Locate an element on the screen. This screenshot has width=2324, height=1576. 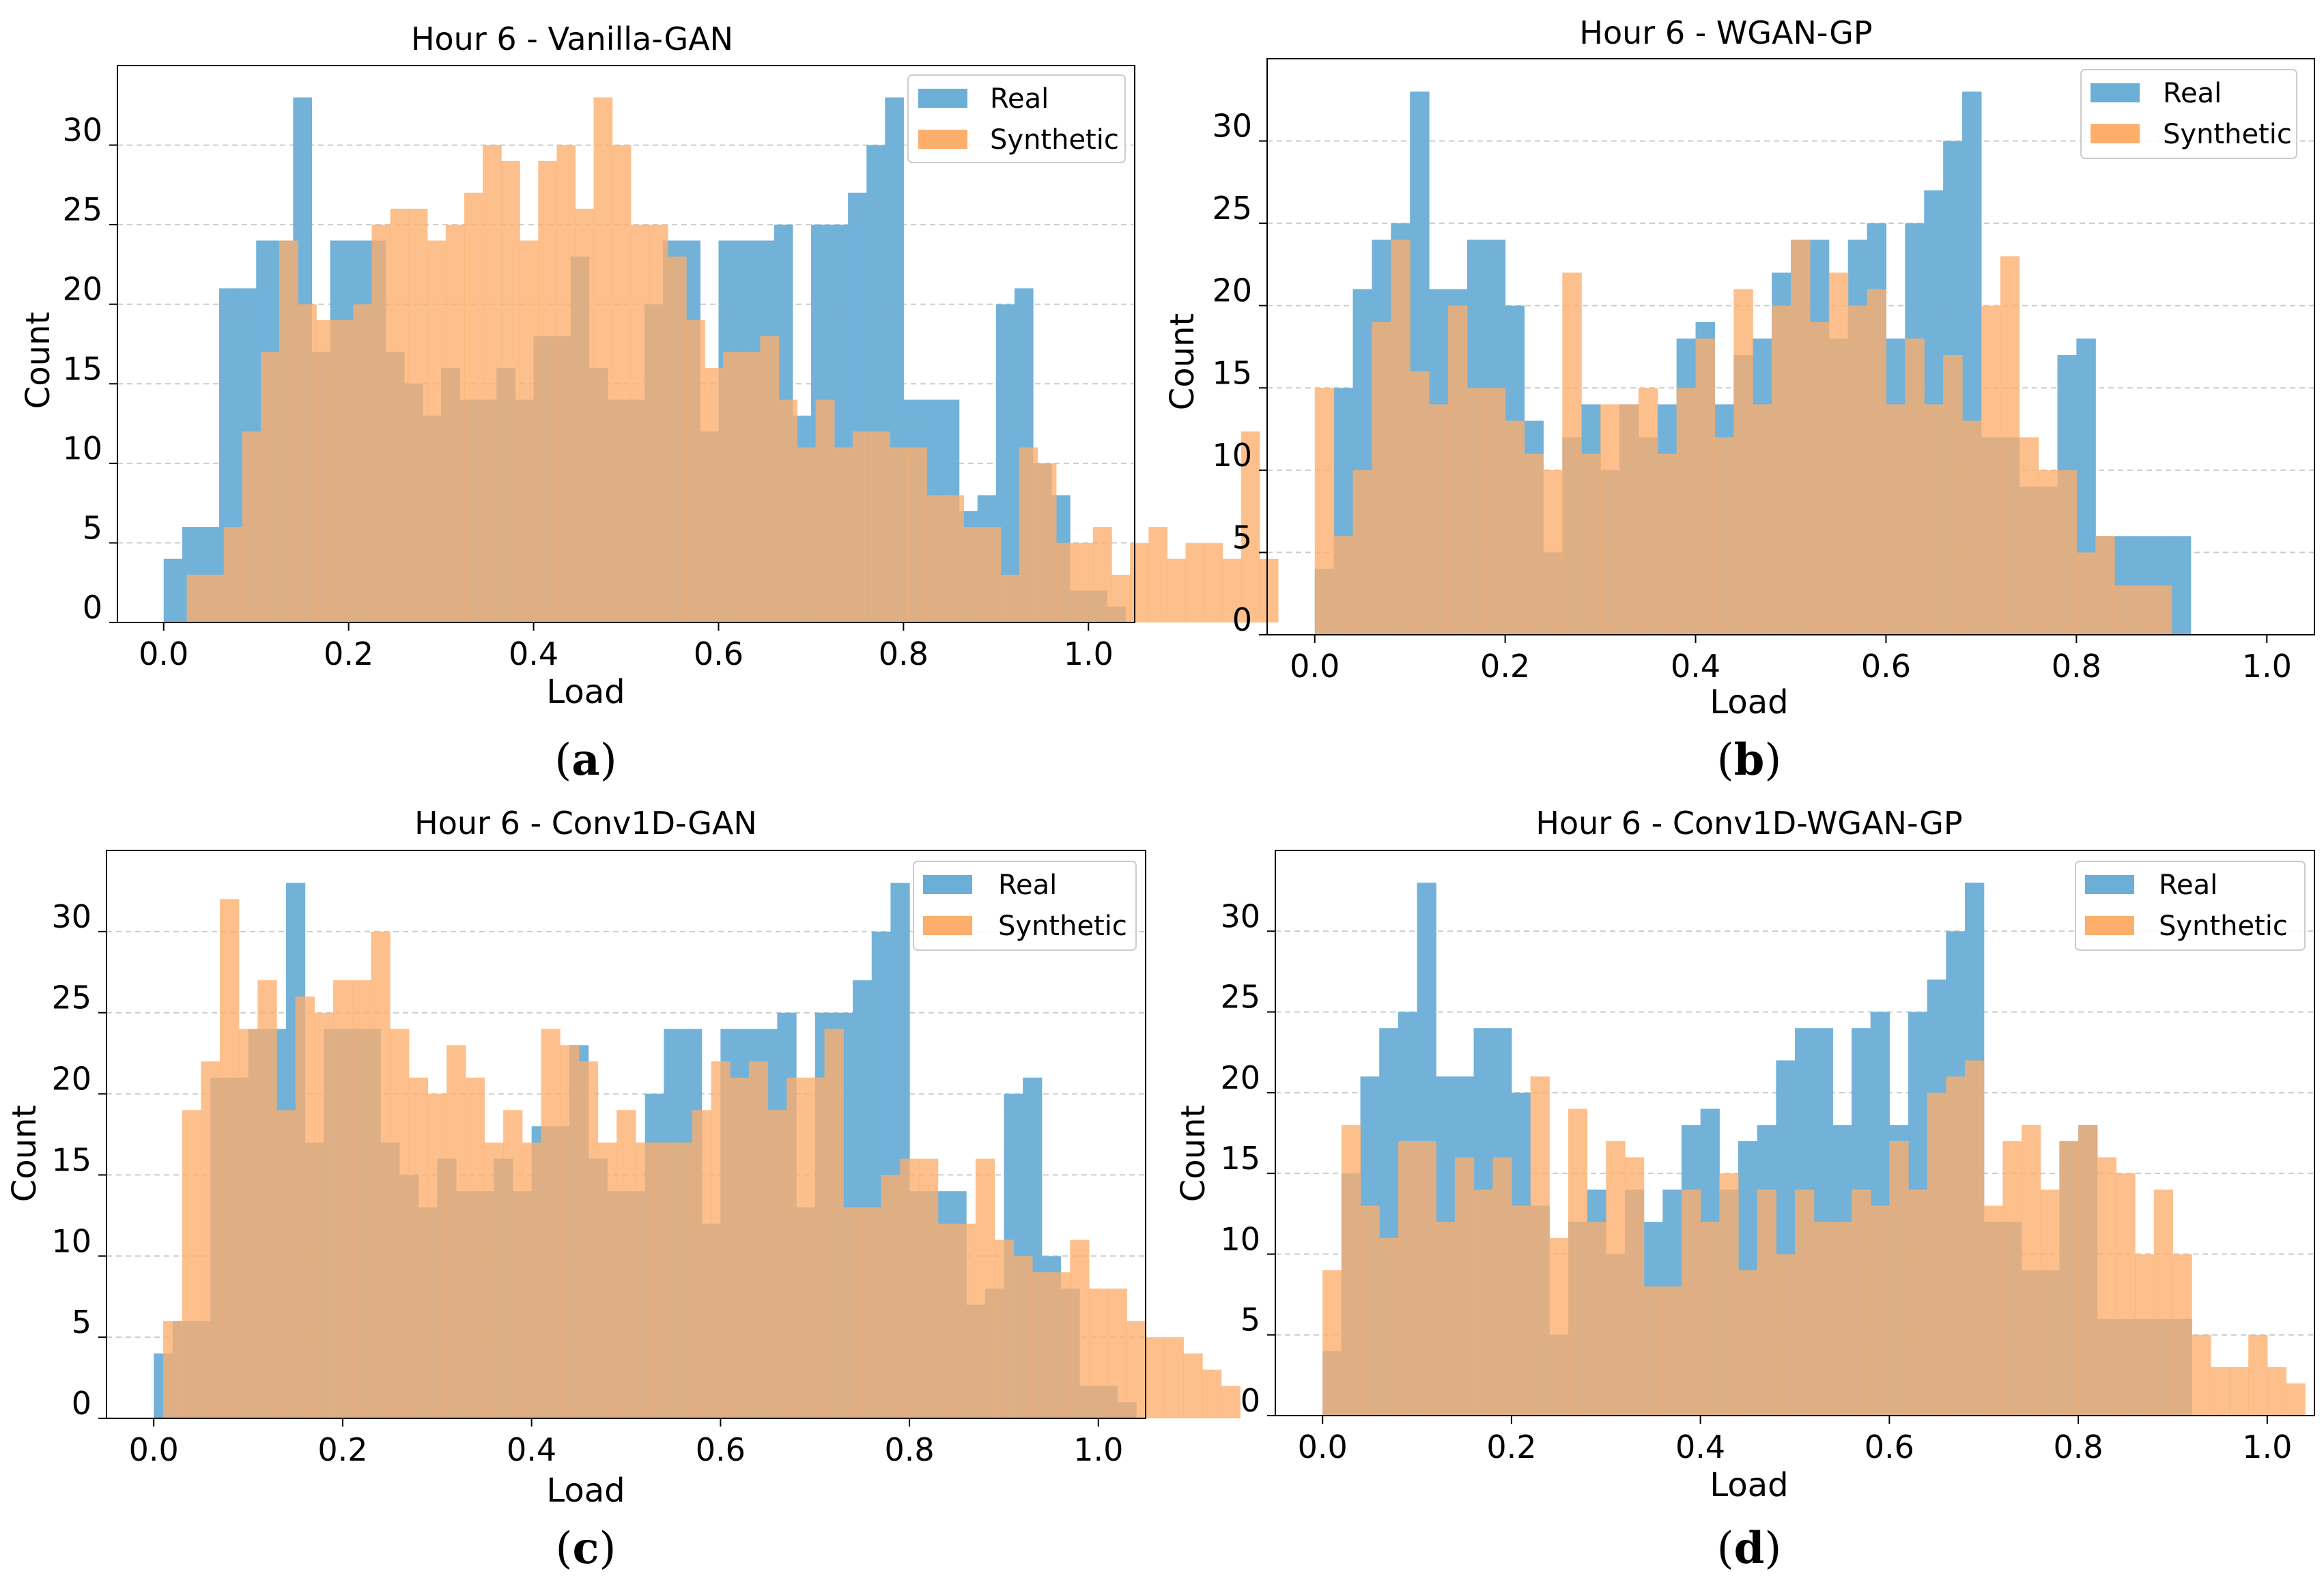
chart-title-c: Hour 6 - Conv1D-GAN is located at coordinates (585, 823).